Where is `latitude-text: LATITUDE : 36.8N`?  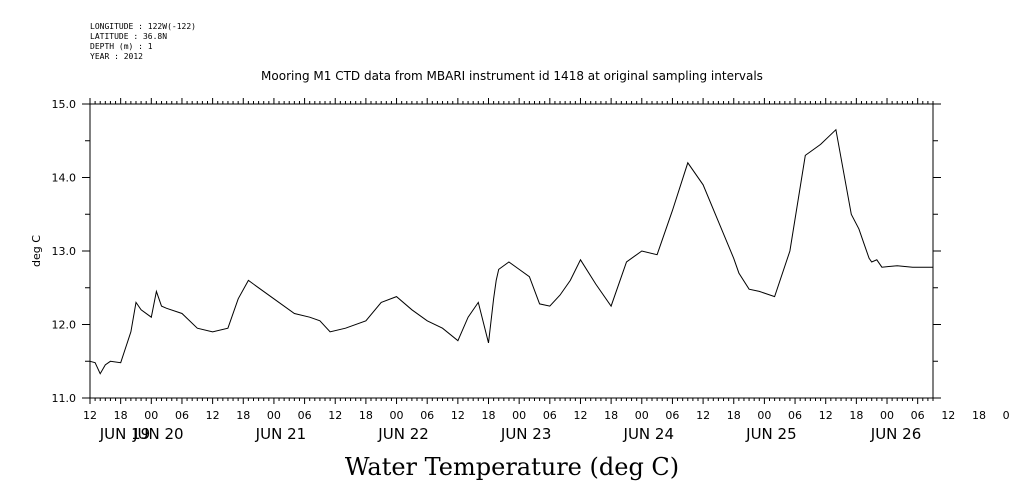 latitude-text: LATITUDE : 36.8N is located at coordinates (129, 36).